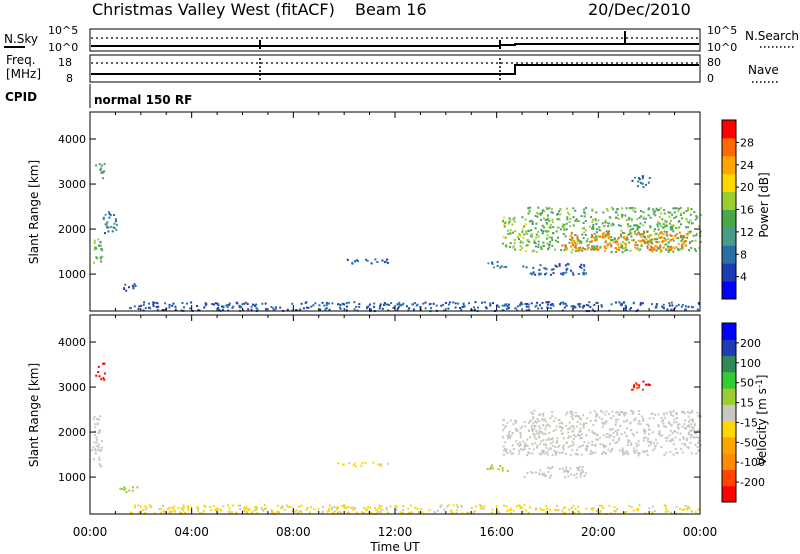 Image resolution: width=800 pixels, height=554 pixels. I want to click on colorbar-tick-label: 4, so click(743, 277).